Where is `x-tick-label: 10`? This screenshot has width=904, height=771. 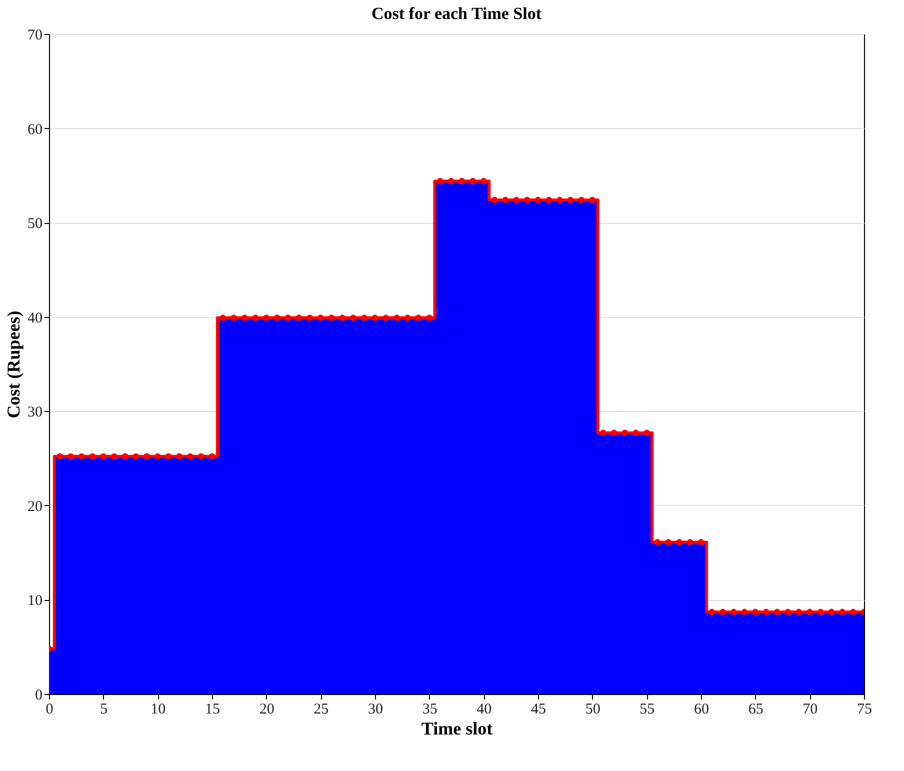
x-tick-label: 10 is located at coordinates (158, 710).